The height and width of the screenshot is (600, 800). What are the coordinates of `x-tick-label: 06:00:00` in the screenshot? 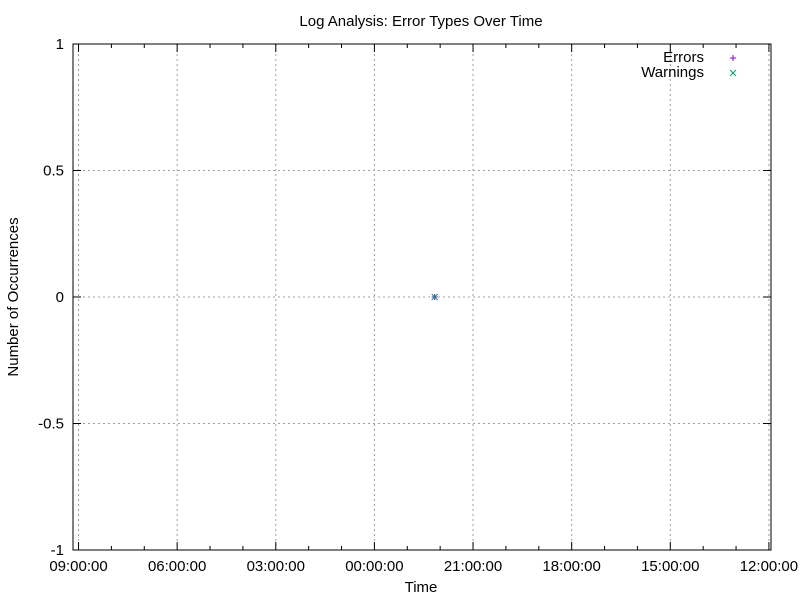 It's located at (177, 566).